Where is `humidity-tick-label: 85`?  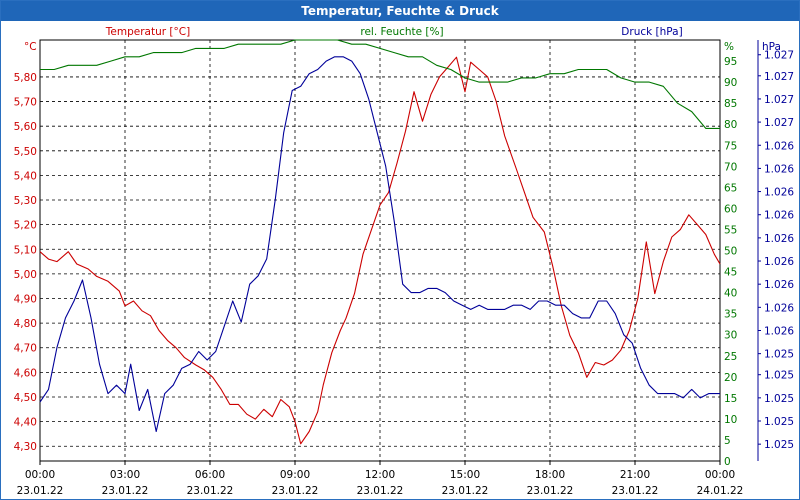
humidity-tick-label: 85 is located at coordinates (730, 104).